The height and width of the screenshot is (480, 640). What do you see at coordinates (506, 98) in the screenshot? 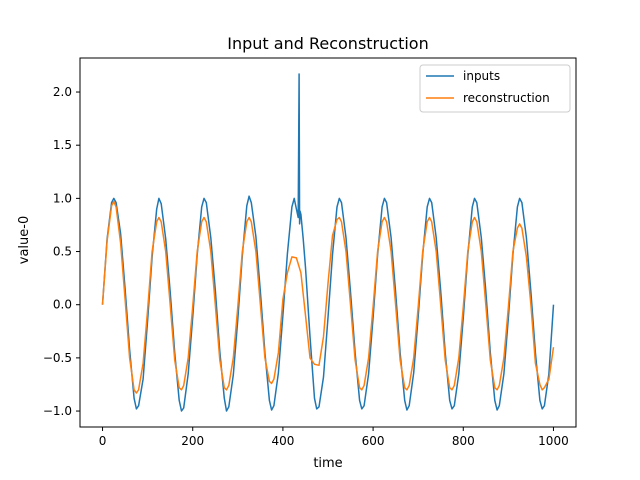
I see `legend-label-reconstruction: reconstruction` at bounding box center [506, 98].